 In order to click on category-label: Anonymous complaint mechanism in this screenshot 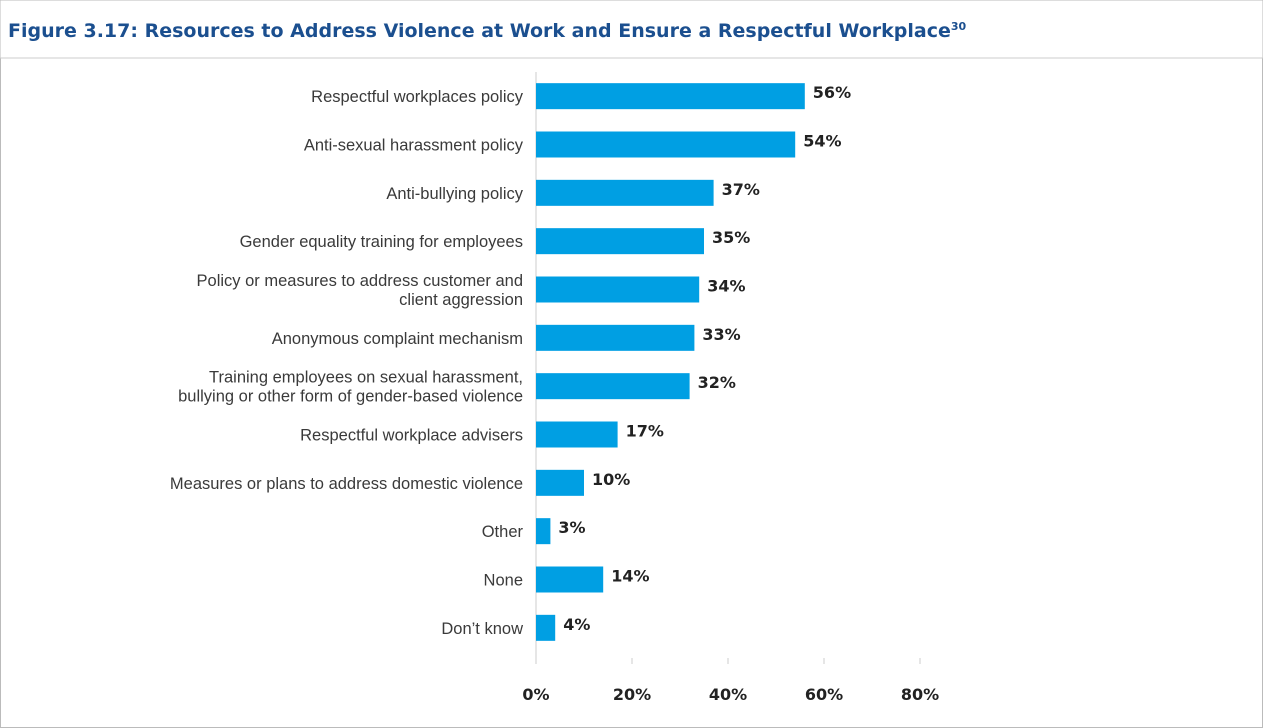, I will do `click(397, 339)`.